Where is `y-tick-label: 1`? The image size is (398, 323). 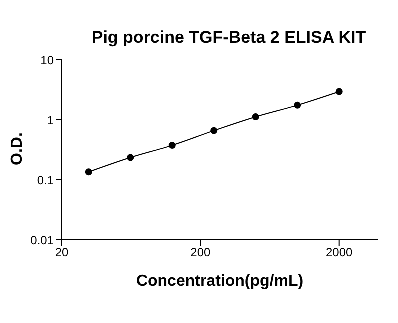
y-tick-label: 1 is located at coordinates (50, 120).